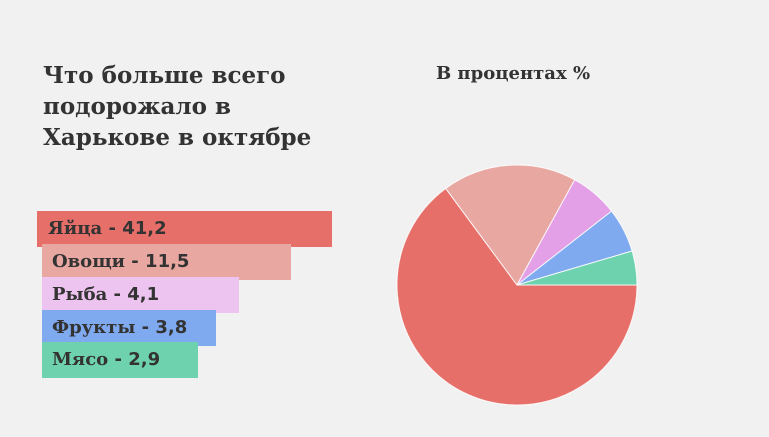  I want to click on pie-slice-vegetables, so click(510, 225).